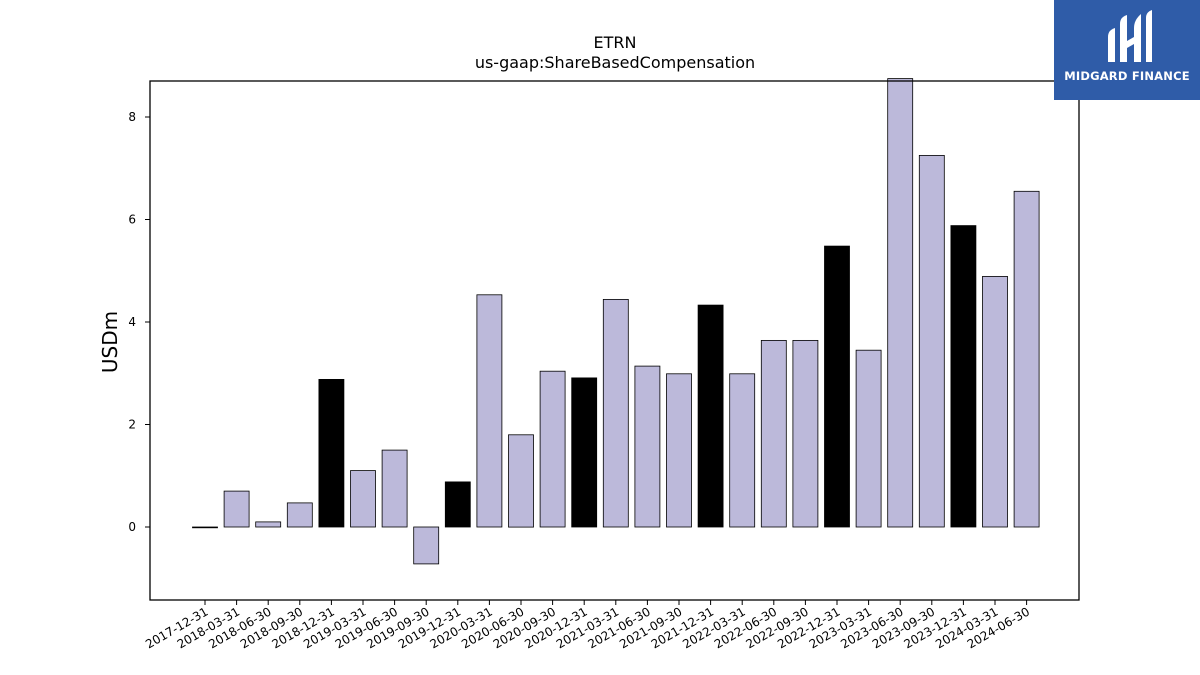 The image size is (1200, 675). I want to click on y-axis-label: USDm, so click(110, 342).